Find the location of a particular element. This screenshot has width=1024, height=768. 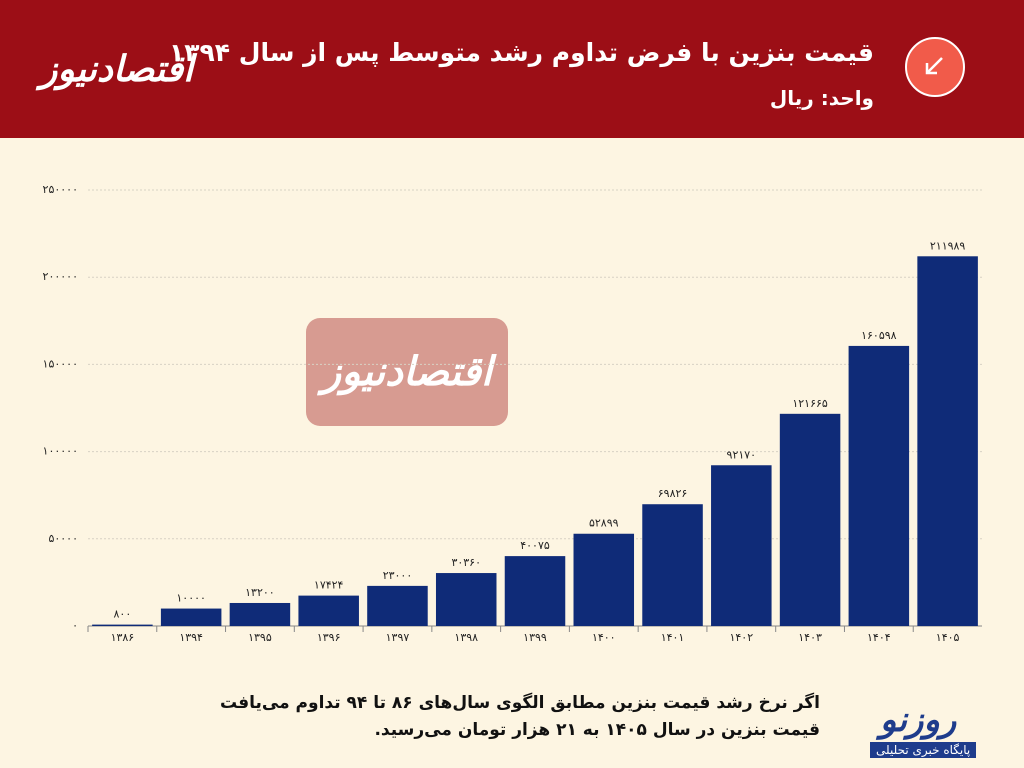

arrow-icon is located at coordinates (934, 66).